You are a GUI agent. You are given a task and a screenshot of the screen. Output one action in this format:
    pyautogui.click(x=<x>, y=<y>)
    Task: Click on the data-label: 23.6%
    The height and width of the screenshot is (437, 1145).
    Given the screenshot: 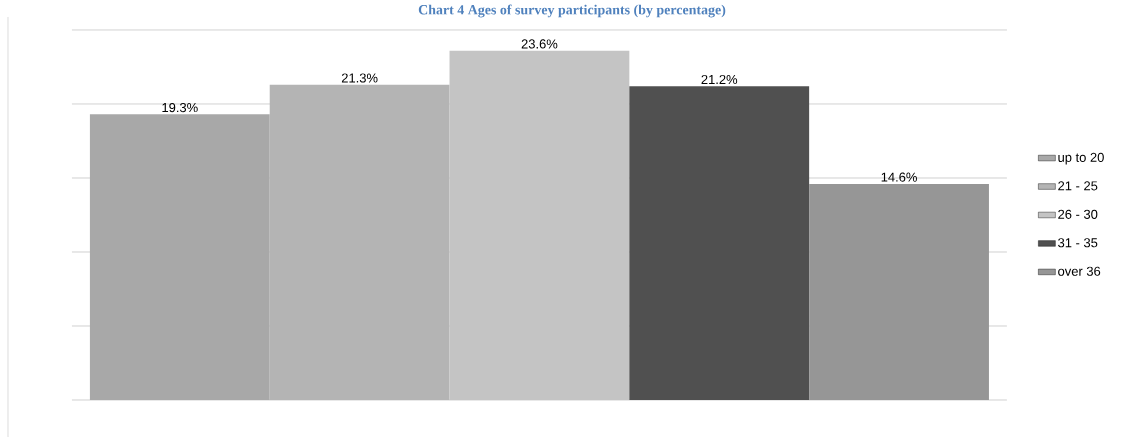 What is the action you would take?
    pyautogui.click(x=539, y=44)
    